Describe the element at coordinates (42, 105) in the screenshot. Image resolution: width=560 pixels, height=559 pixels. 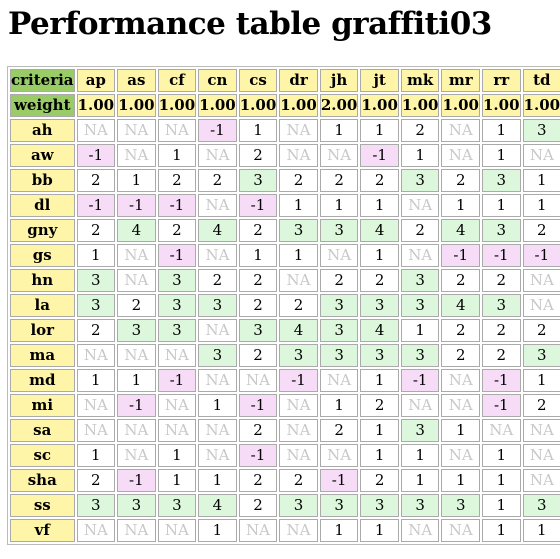
I see `weight-header-label: weight` at that location.